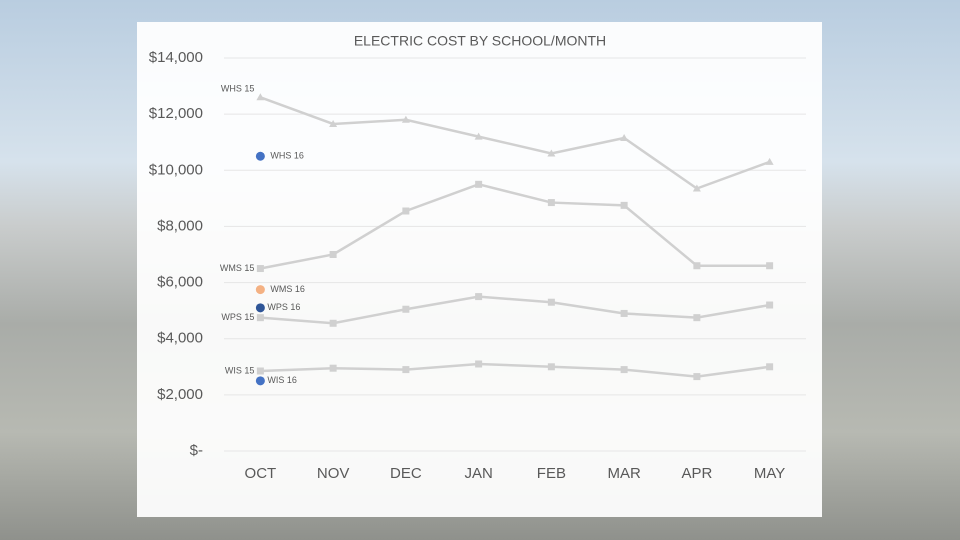 The width and height of the screenshot is (960, 540). I want to click on x-tick-label: APR, so click(696, 473).